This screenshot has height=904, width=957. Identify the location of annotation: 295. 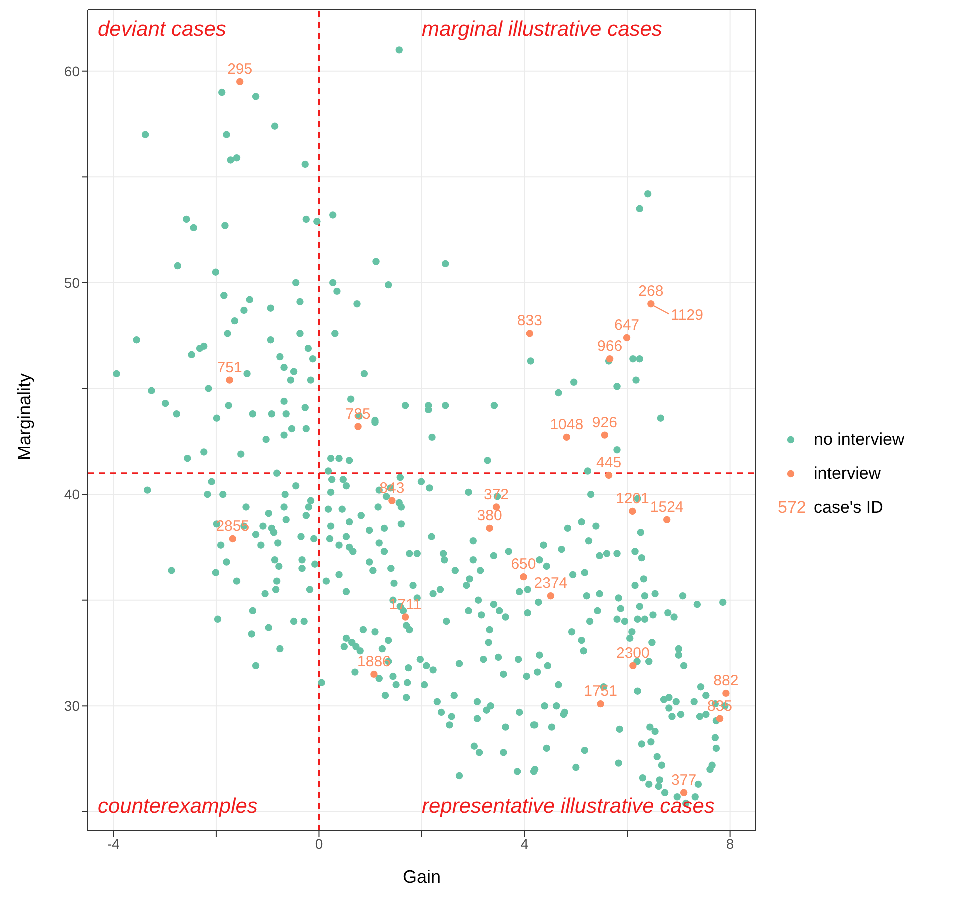
(240, 69).